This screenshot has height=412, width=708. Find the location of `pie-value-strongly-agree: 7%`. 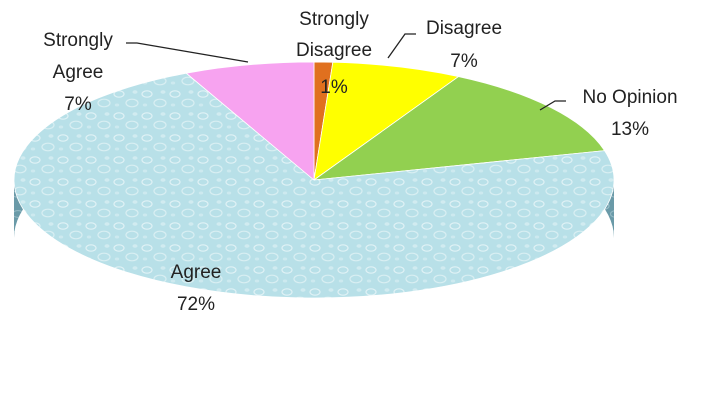

pie-value-strongly-agree: 7% is located at coordinates (78, 104).